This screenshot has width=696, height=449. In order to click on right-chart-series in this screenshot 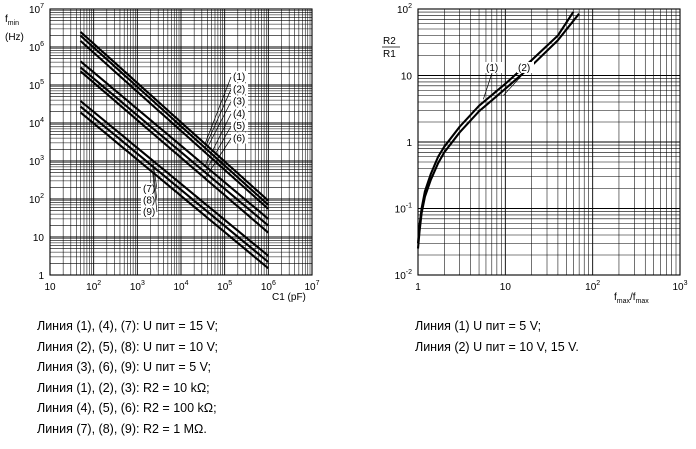, I will do `click(498, 130)`.